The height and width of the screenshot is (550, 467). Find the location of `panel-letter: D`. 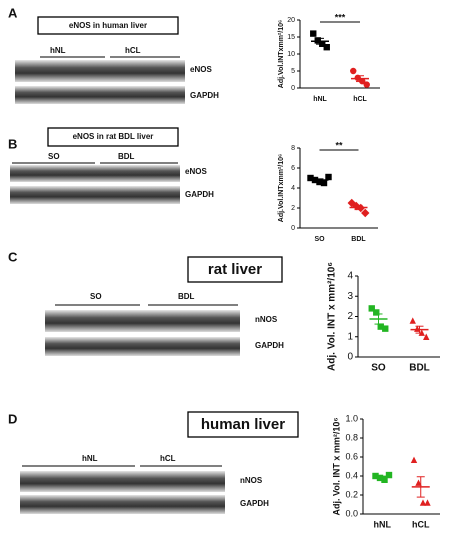

panel-letter: D is located at coordinates (12, 418).